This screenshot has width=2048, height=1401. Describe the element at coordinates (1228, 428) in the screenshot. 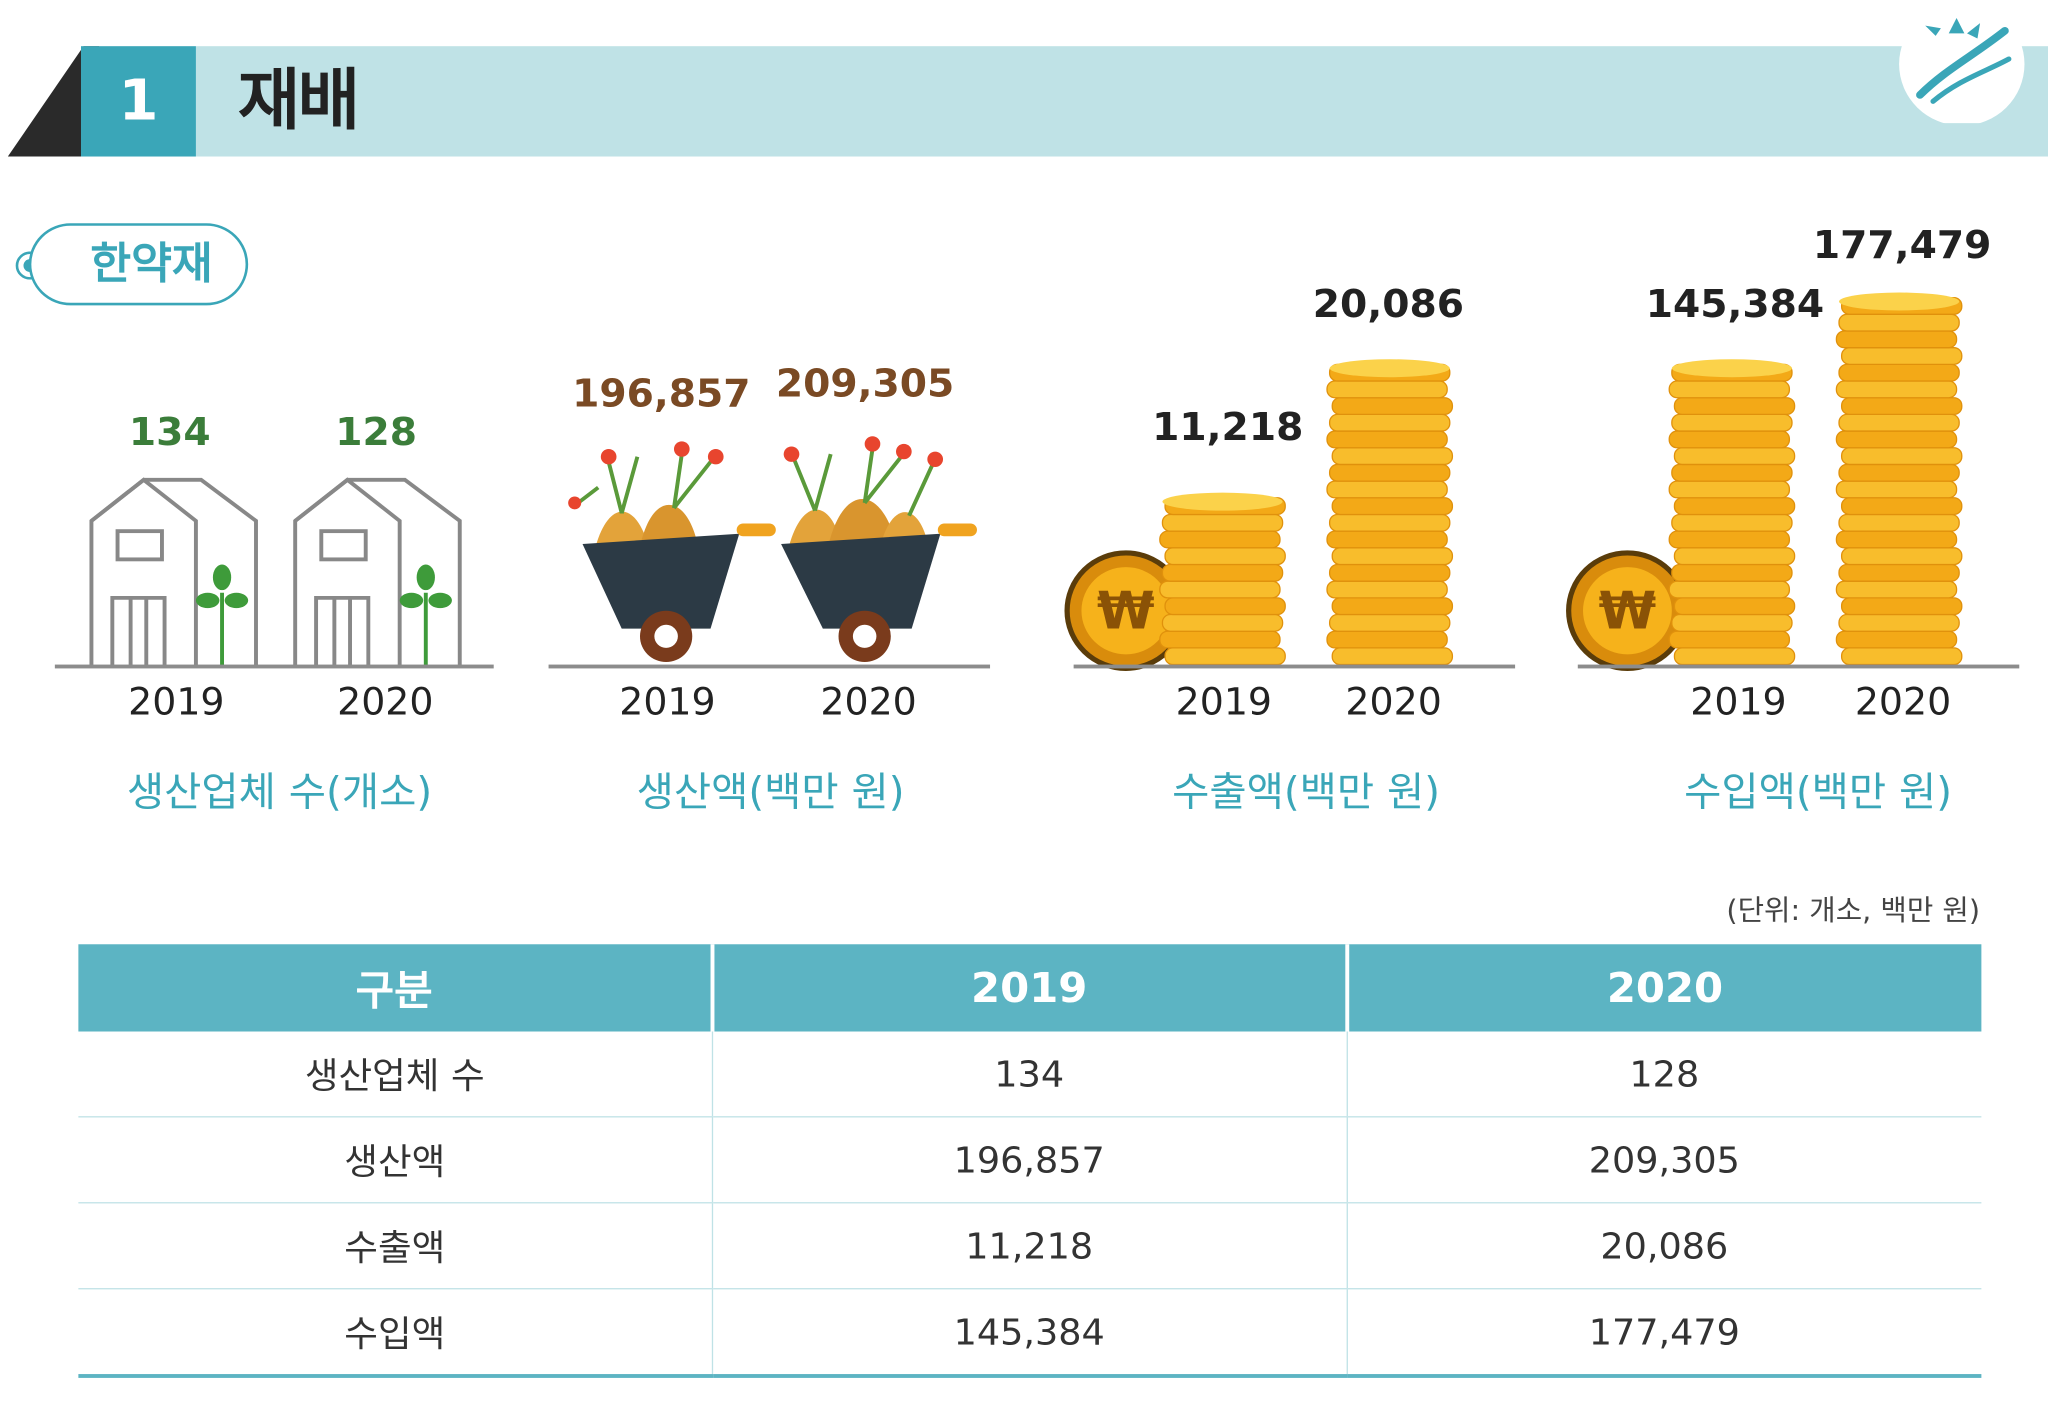

I see `value-label: 11,218` at that location.